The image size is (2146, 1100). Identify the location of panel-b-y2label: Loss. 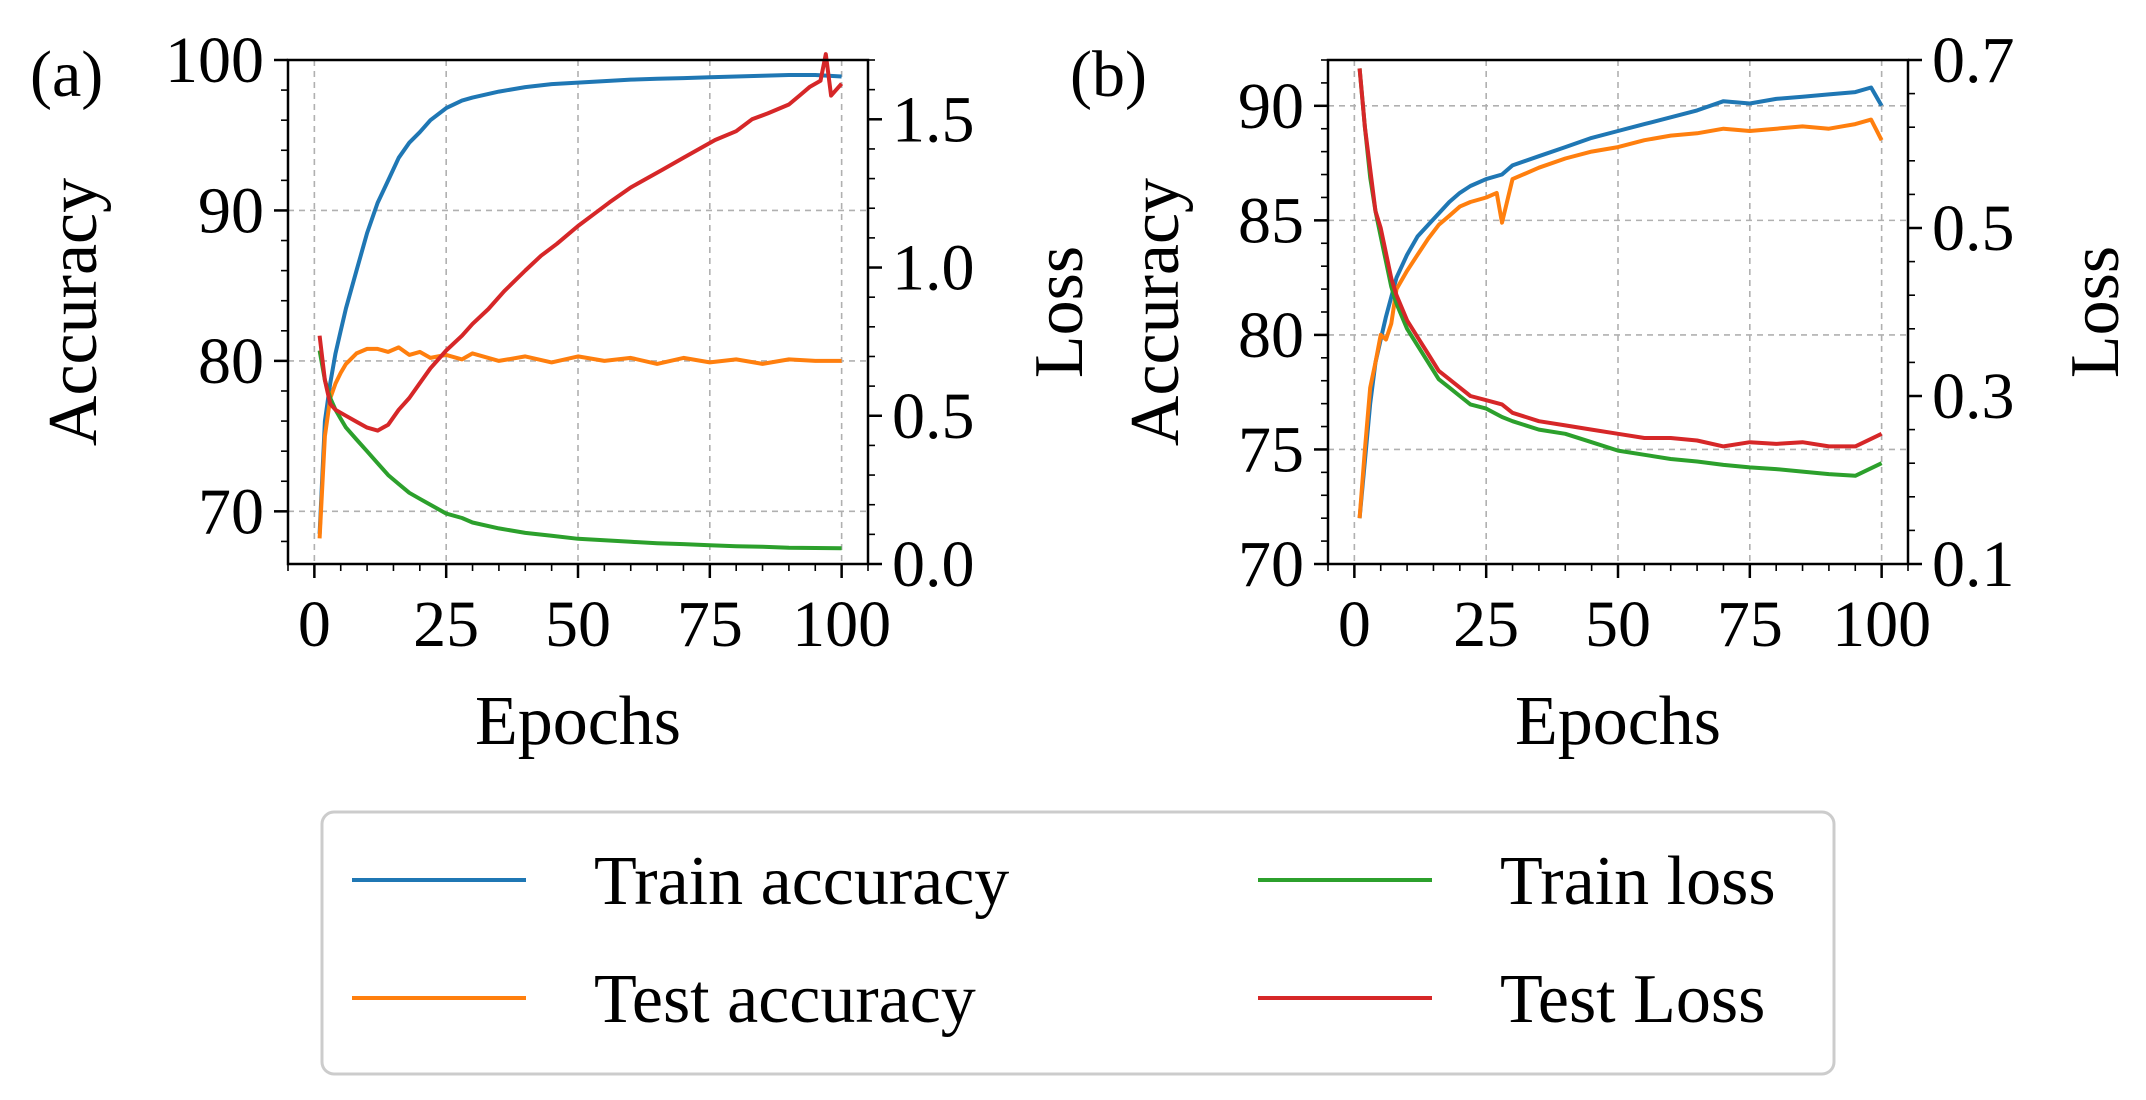
(2095, 312).